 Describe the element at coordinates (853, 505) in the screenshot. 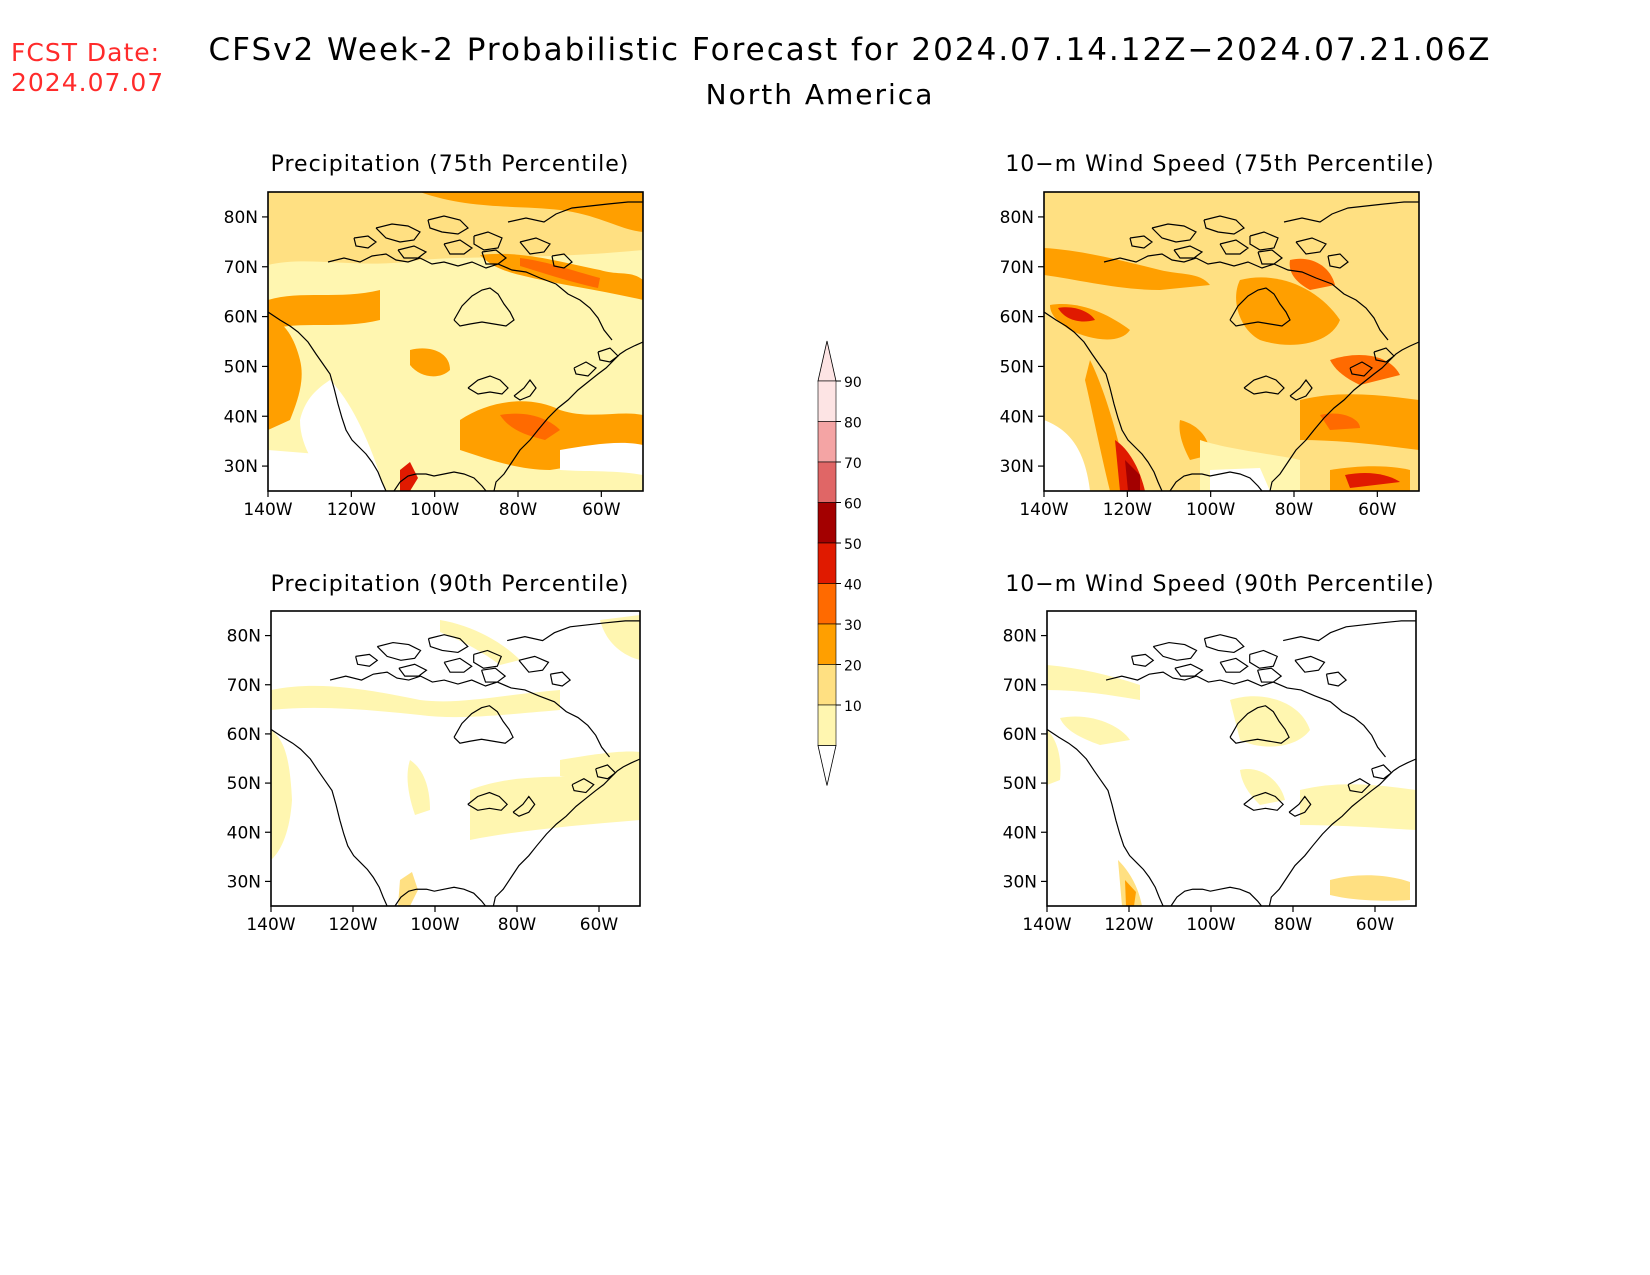

I see `colorbar-label: 60` at that location.